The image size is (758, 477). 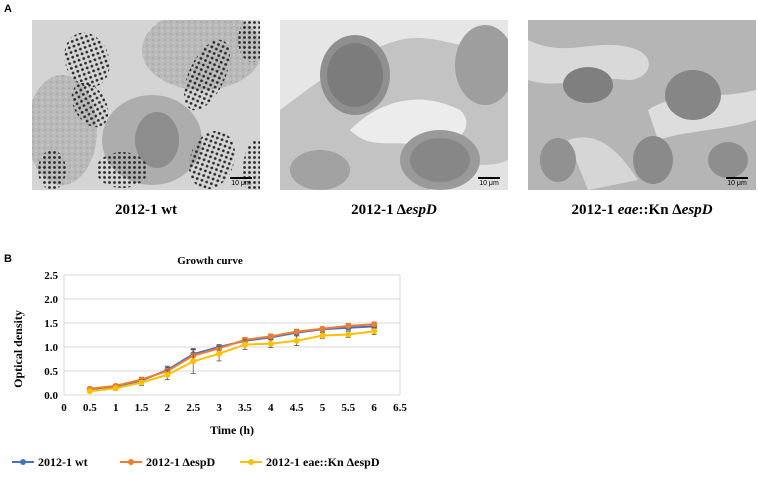 I want to click on micrograph-eae-espd: 10 μm, so click(x=642, y=105).